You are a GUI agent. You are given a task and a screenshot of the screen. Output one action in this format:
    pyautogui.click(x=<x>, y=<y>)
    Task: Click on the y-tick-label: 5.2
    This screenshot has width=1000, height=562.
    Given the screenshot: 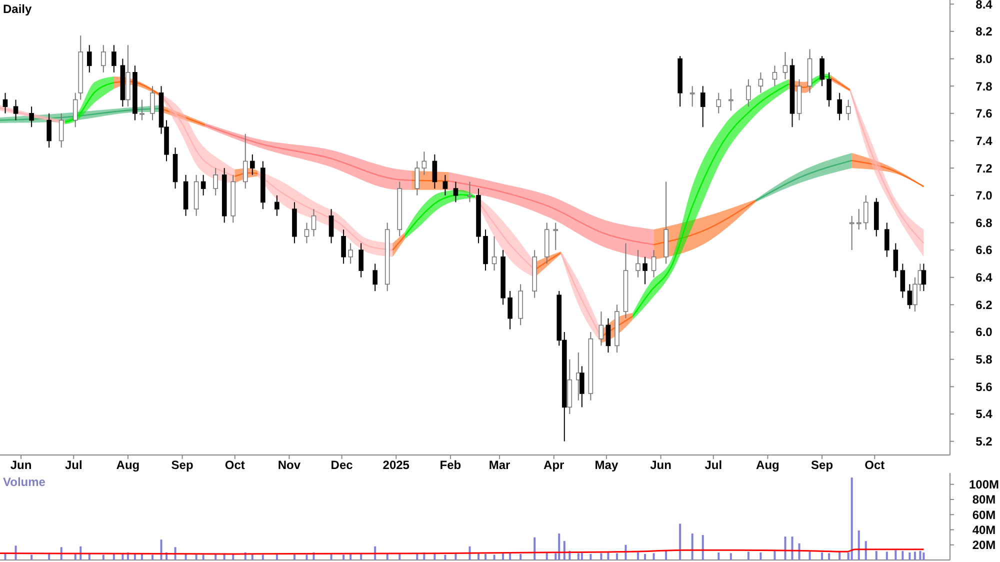 What is the action you would take?
    pyautogui.click(x=984, y=441)
    